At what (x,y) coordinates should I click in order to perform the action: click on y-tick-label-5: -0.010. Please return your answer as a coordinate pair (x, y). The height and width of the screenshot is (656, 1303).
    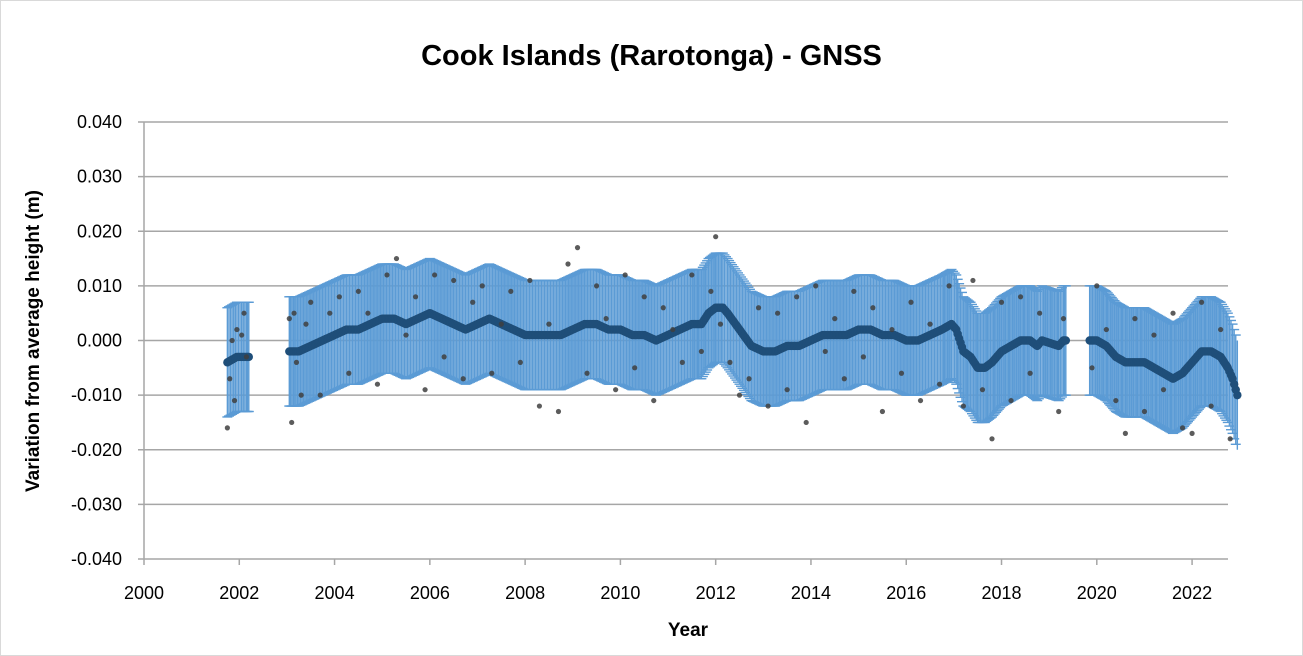
    Looking at the image, I should click on (96, 395).